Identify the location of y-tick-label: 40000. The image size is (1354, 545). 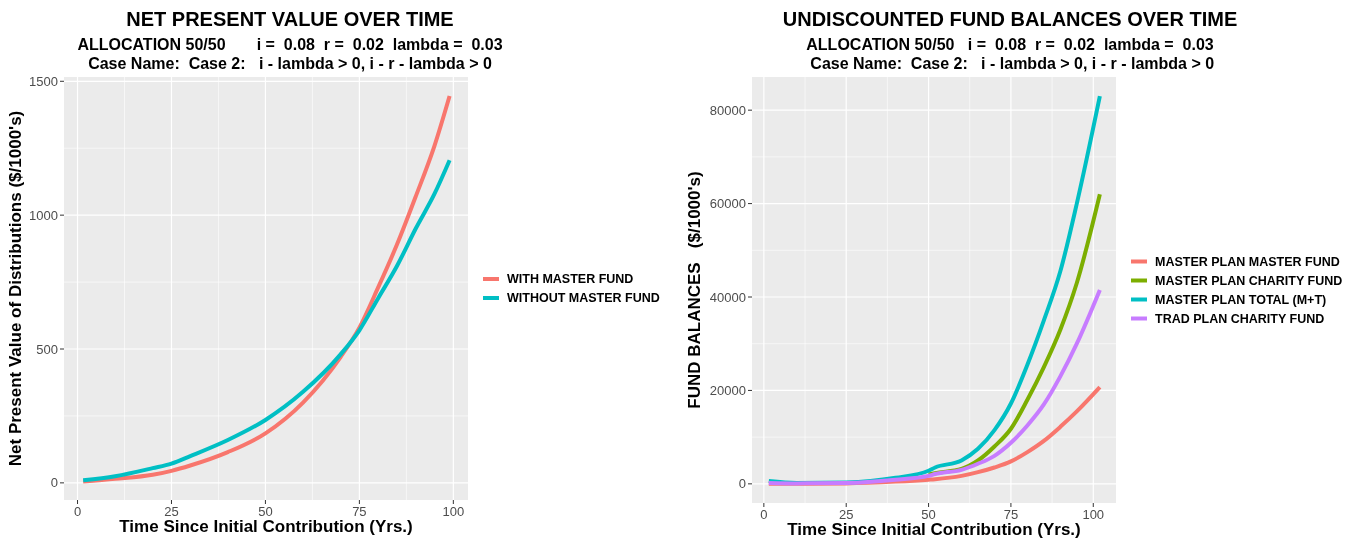
(727, 297).